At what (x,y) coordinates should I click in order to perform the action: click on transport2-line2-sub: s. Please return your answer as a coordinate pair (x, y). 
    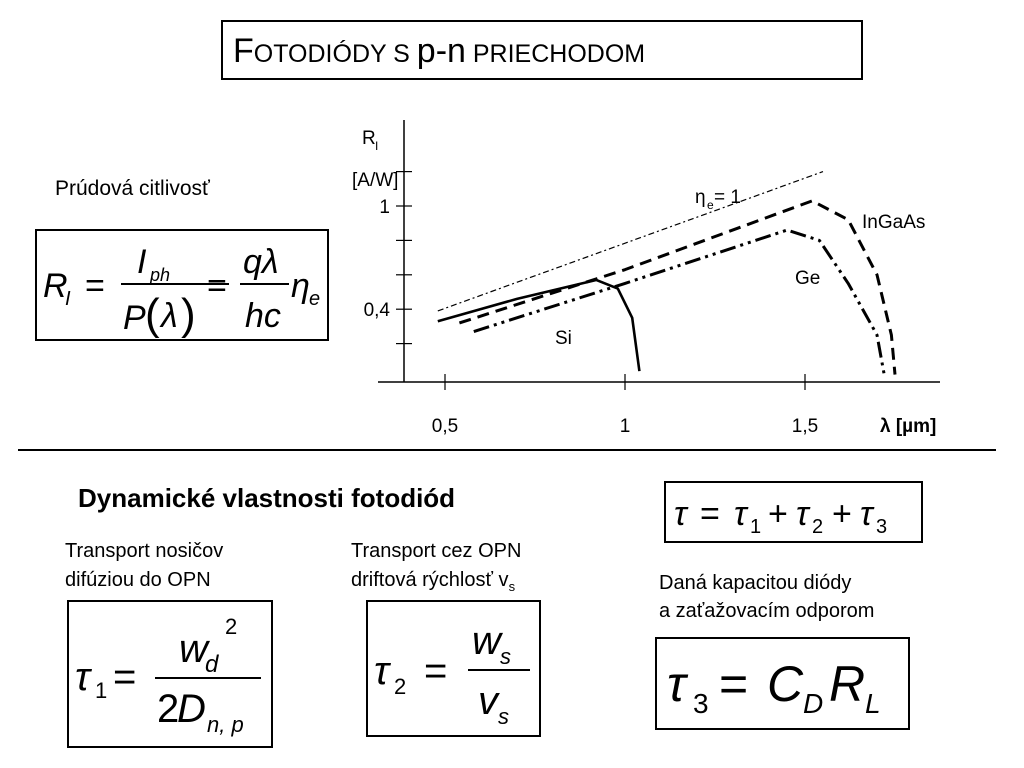
    Looking at the image, I should click on (512, 586).